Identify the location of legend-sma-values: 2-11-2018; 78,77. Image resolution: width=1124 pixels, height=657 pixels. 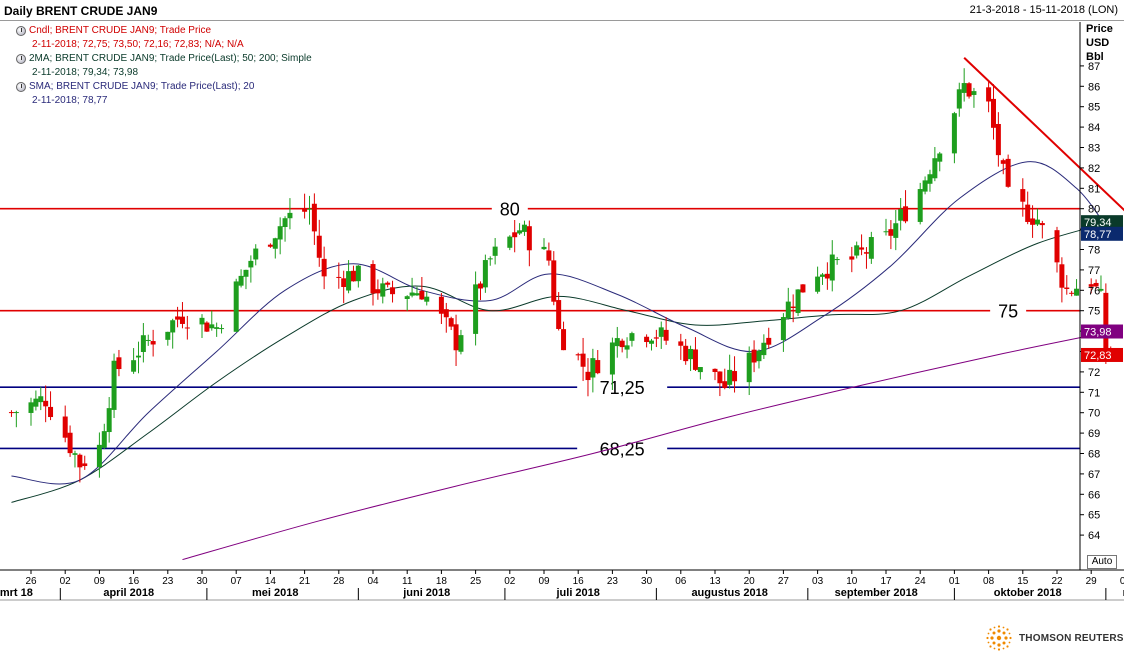
(70, 100).